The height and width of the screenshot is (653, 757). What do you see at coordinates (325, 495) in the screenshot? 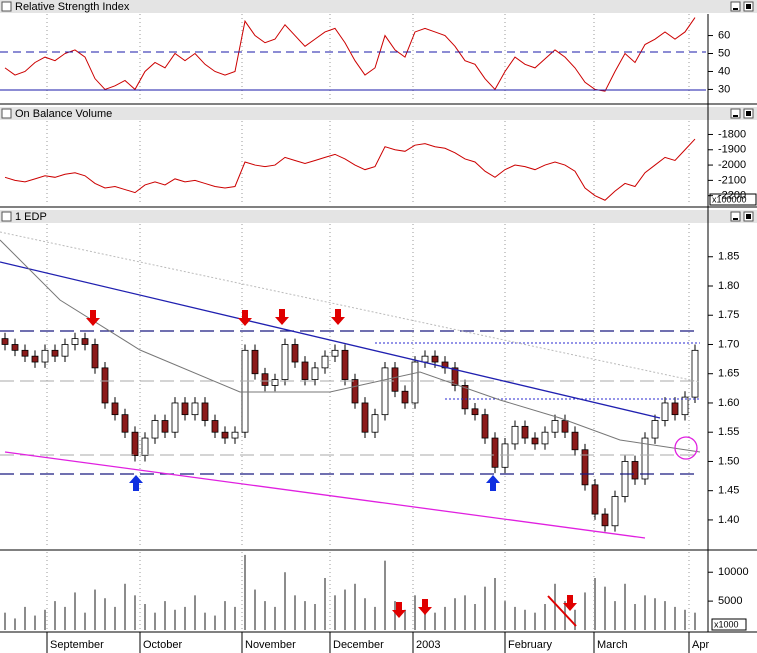
I see `trend-line` at bounding box center [325, 495].